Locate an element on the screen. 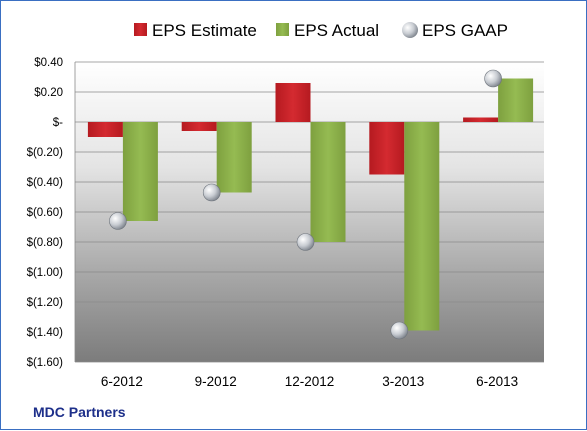 The height and width of the screenshot is (431, 587). legend-actual-swatch is located at coordinates (282, 29).